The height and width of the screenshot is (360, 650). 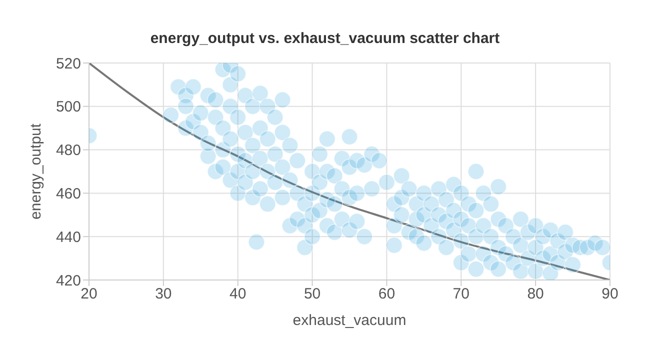 I want to click on y-tick-label: 520, so click(x=68, y=63).